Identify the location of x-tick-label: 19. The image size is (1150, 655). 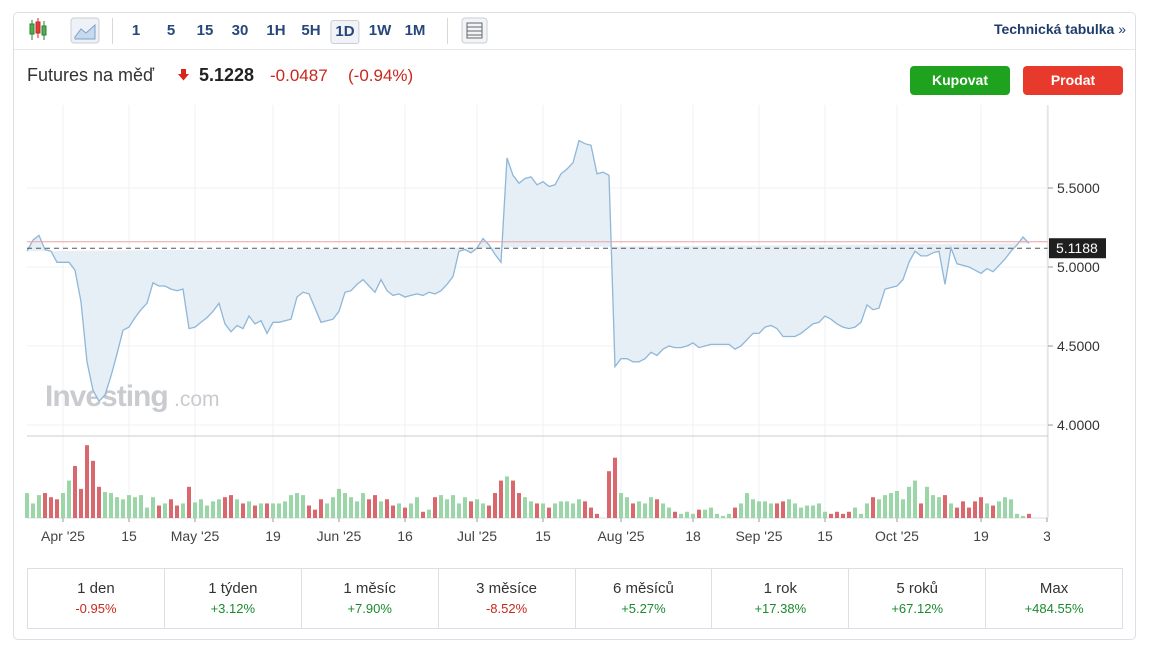
(273, 536).